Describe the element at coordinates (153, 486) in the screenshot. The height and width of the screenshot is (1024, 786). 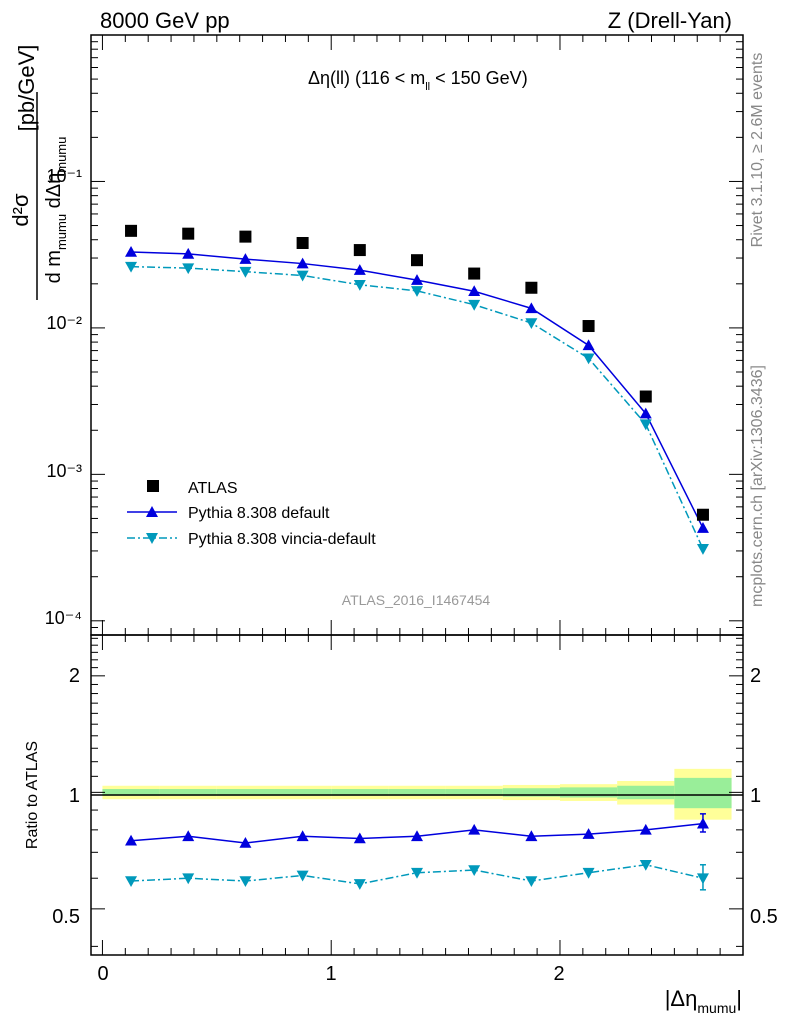
I see `legend-marker-atlas` at that location.